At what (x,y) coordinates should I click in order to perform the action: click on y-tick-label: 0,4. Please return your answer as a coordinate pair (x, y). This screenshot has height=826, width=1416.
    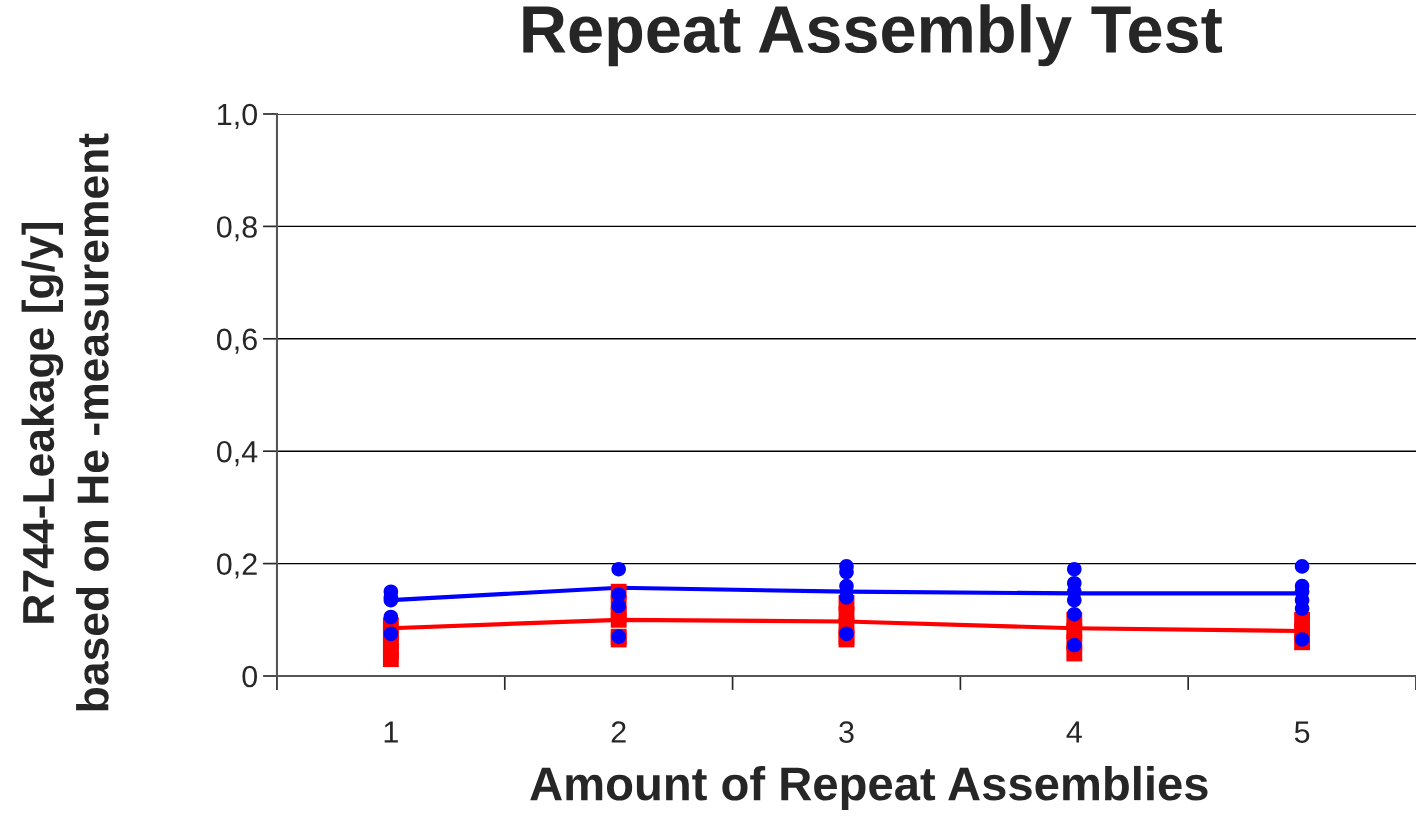
    Looking at the image, I should click on (237, 453).